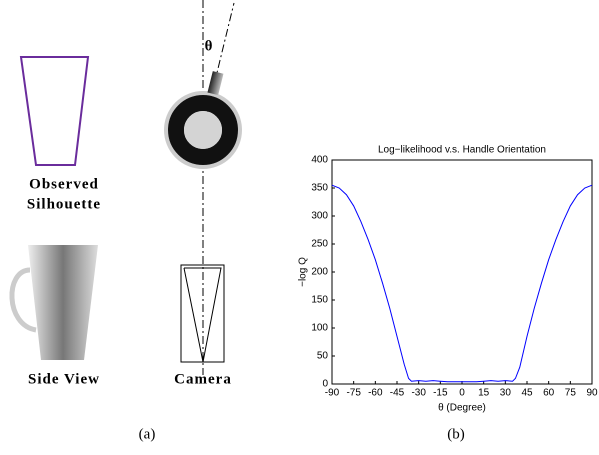  Describe the element at coordinates (319, 244) in the screenshot. I see `y-tick-label: 250` at that location.